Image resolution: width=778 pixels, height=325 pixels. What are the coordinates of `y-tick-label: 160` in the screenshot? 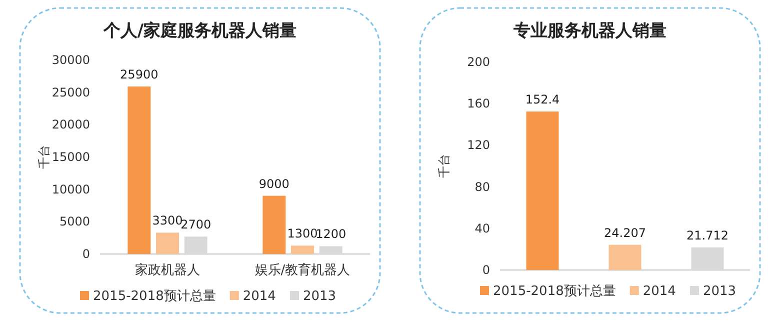 It's located at (478, 103).